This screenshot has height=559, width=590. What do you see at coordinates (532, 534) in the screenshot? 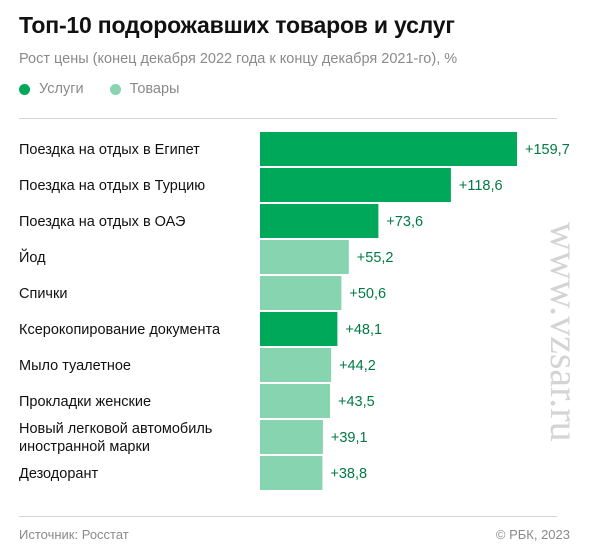
I see `copyright-note: © РБК, 2023` at bounding box center [532, 534].